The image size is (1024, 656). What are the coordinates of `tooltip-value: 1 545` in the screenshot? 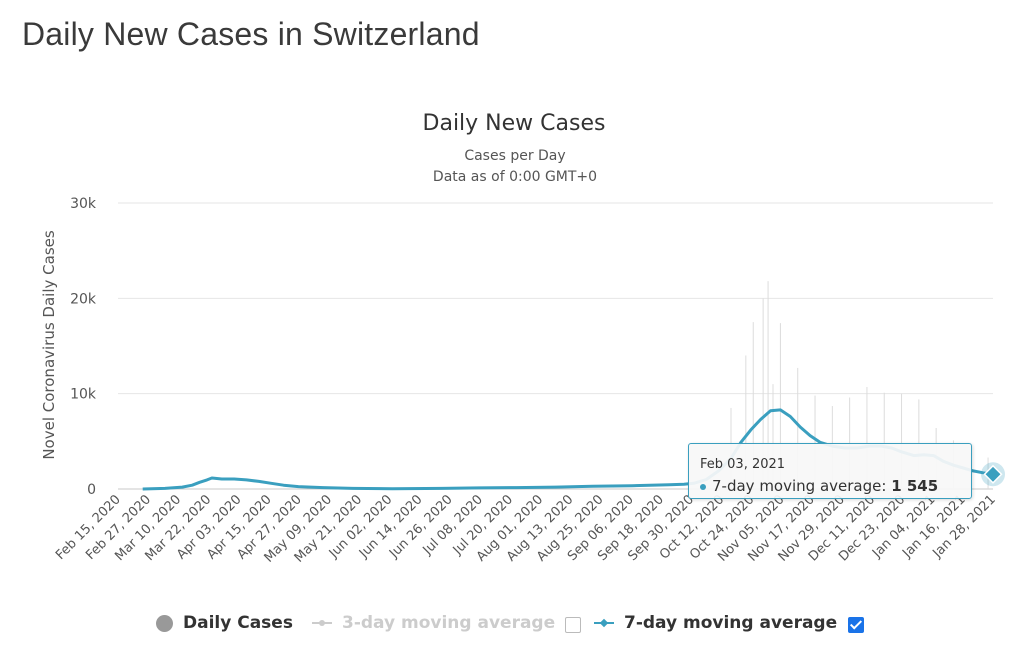 It's located at (915, 486).